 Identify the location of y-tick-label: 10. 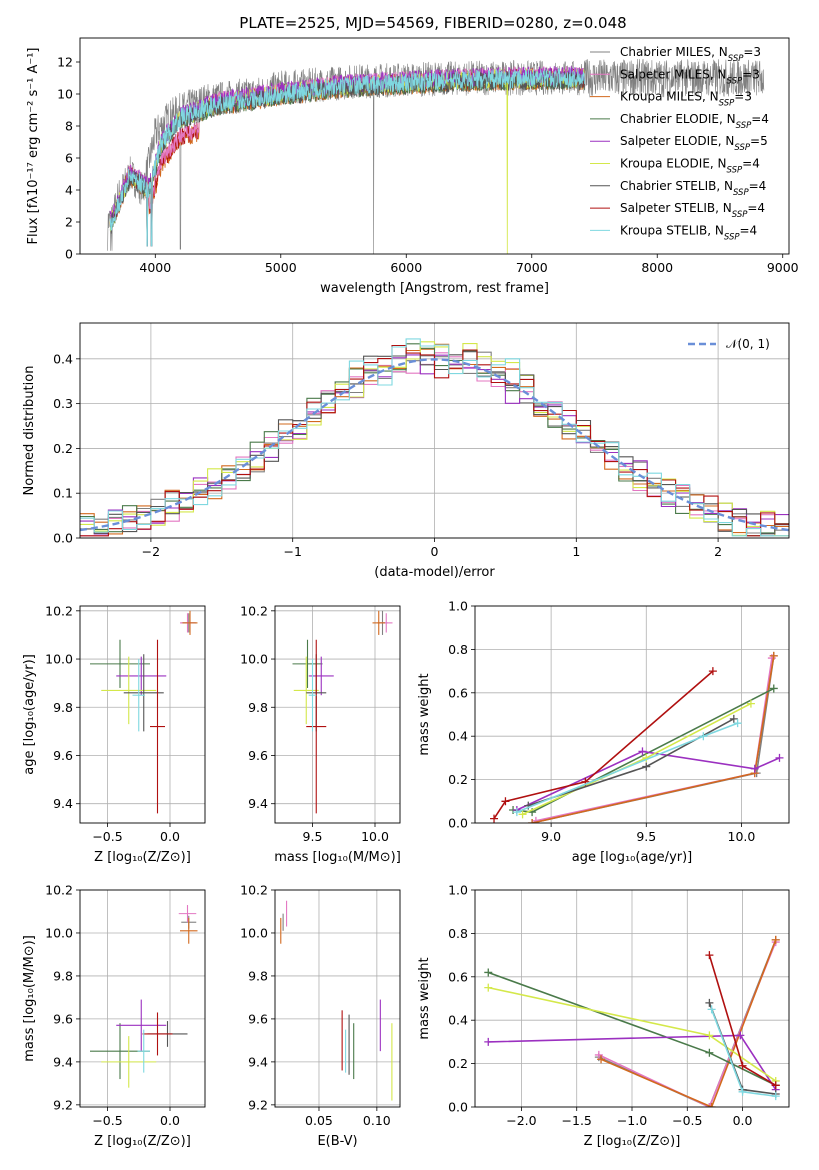
(65, 94).